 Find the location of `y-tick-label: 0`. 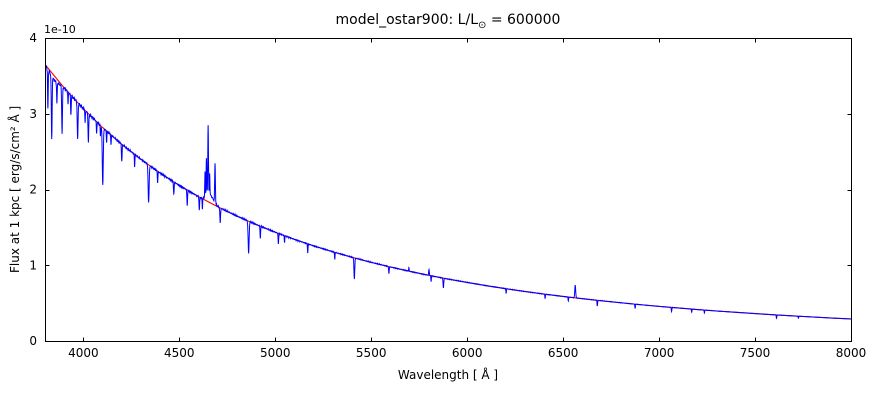

y-tick-label: 0 is located at coordinates (33, 341).